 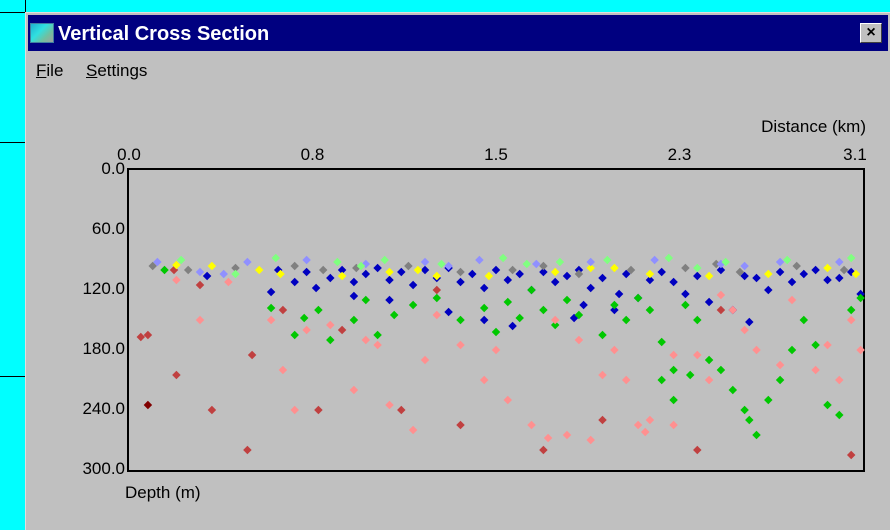 What do you see at coordinates (813, 126) in the screenshot?
I see `x-axis-label: Distance (km)` at bounding box center [813, 126].